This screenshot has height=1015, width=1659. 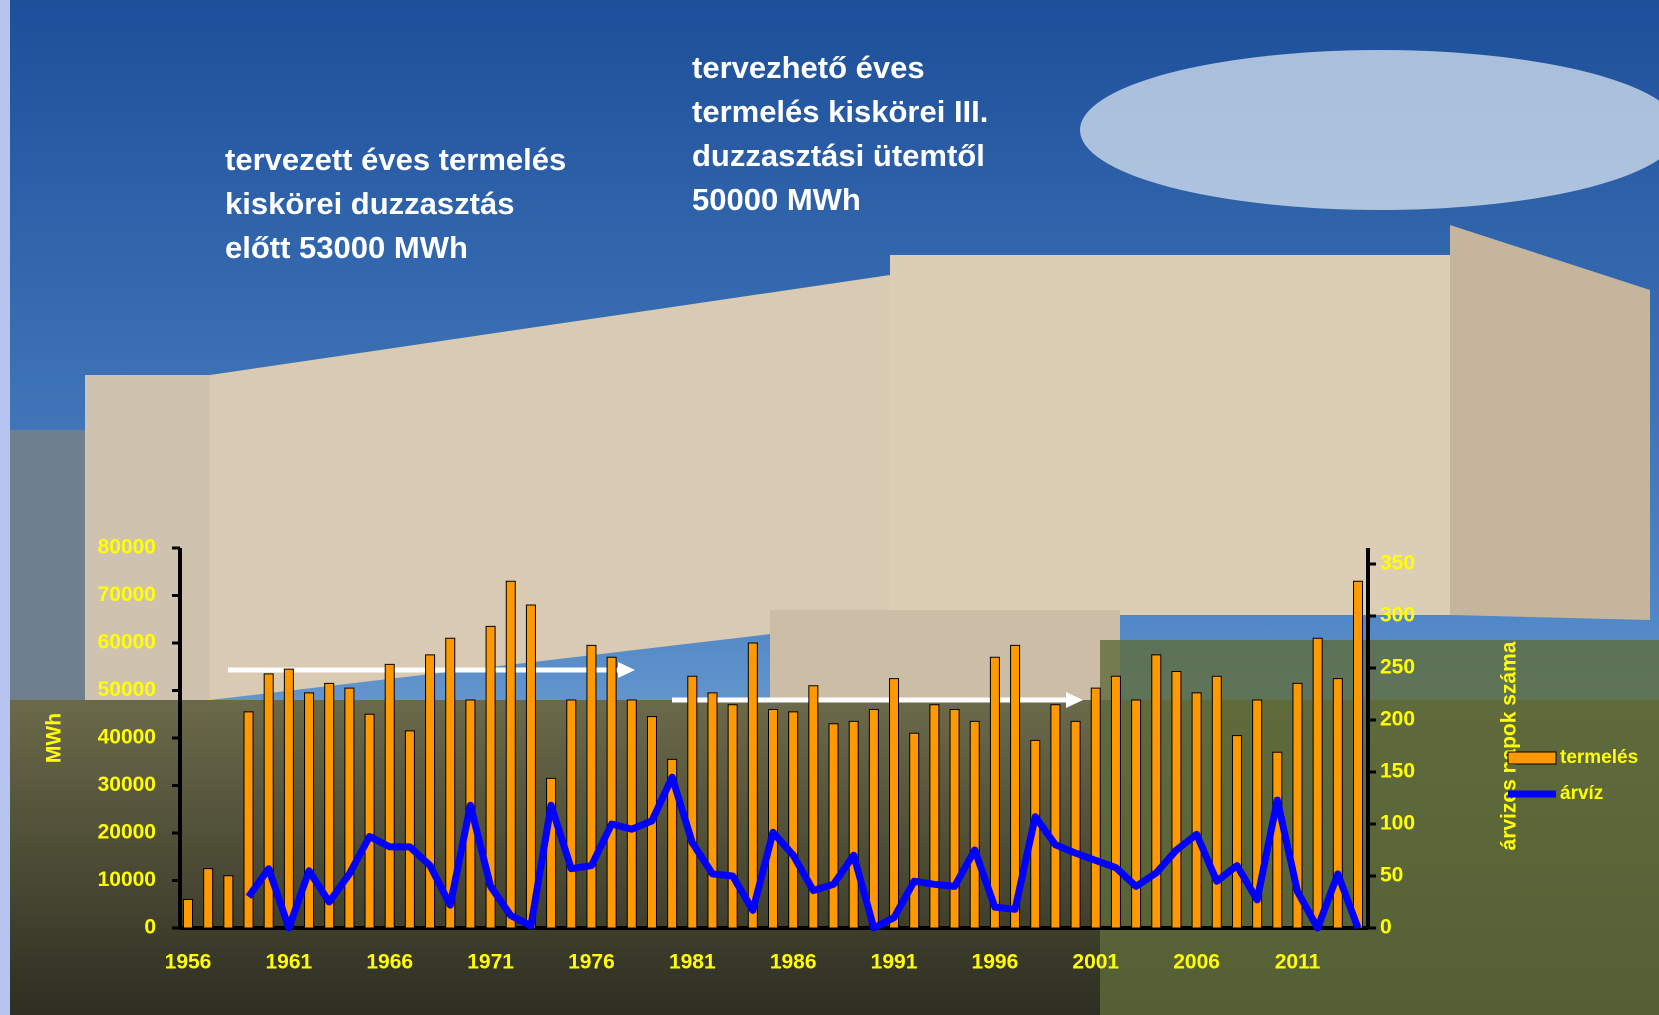 I want to click on y2-tick-label: 100, so click(x=1397, y=823).